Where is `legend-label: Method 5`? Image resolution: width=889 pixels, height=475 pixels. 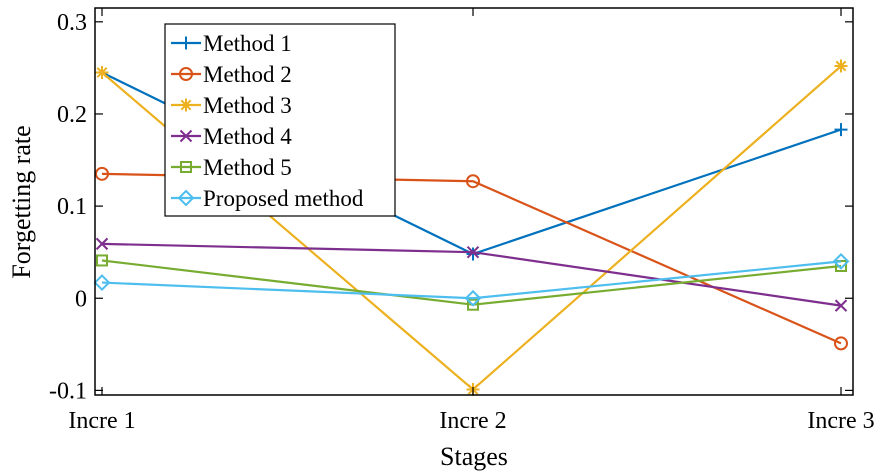 legend-label: Method 5 is located at coordinates (247, 167).